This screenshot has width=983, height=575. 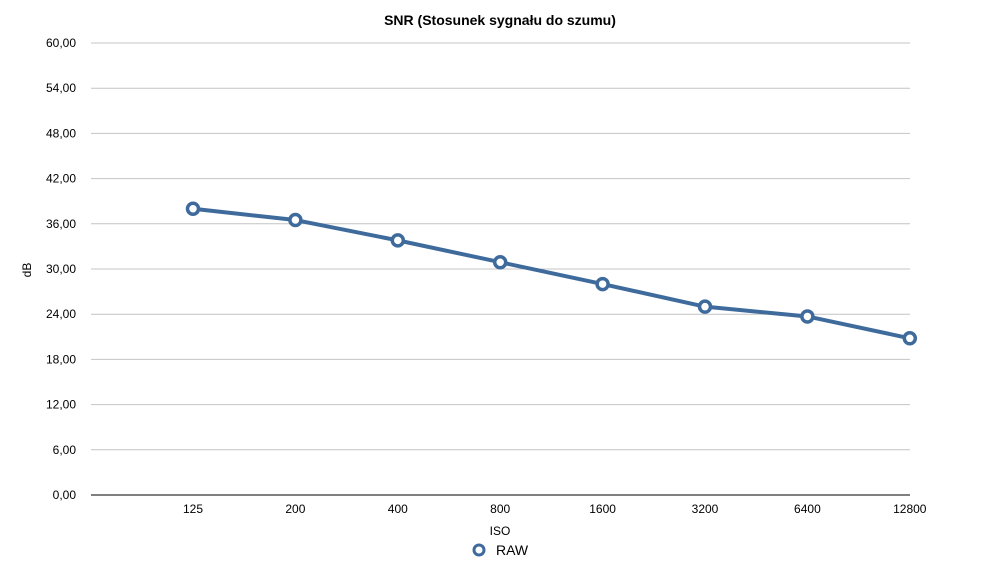 What do you see at coordinates (61, 179) in the screenshot?
I see `y-tick-label: 42,00` at bounding box center [61, 179].